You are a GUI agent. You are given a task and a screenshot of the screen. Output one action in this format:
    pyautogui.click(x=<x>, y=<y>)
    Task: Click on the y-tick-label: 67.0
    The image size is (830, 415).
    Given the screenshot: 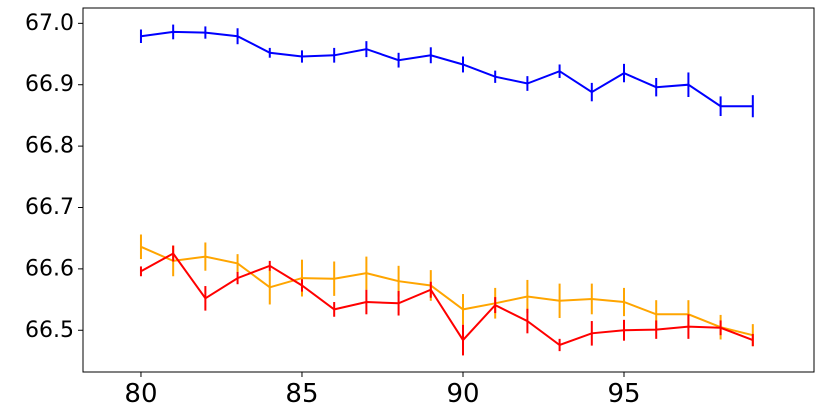 What is the action you would take?
    pyautogui.click(x=49, y=23)
    